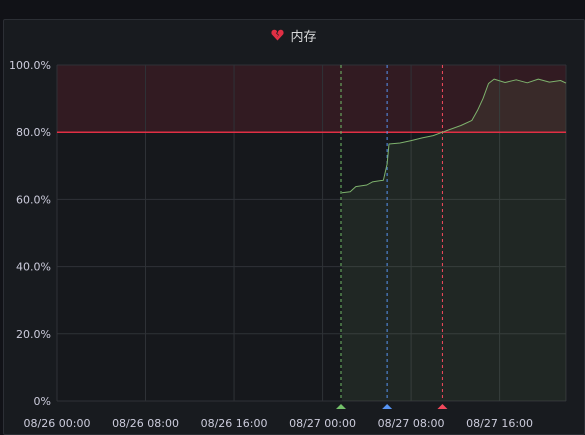 This screenshot has width=585, height=435. What do you see at coordinates (411, 423) in the screenshot?
I see `x-tick-label: 08/27 08:00` at bounding box center [411, 423].